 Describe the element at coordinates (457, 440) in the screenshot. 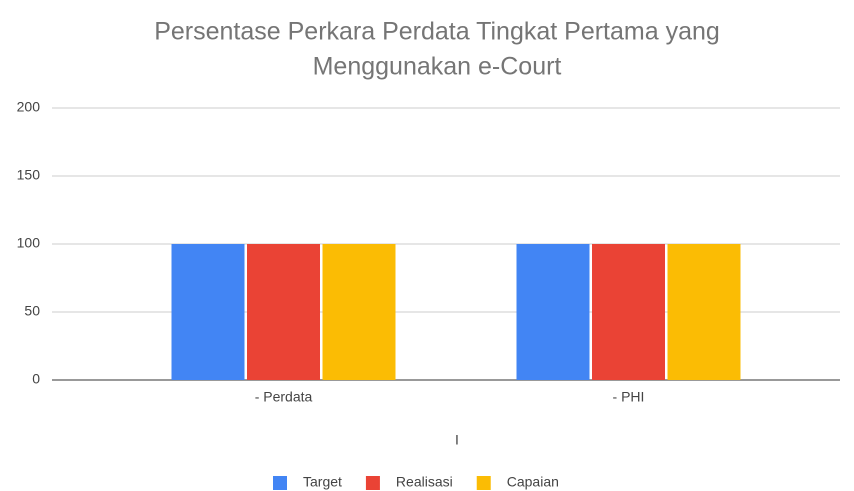

I see `x-axis-label: I` at that location.